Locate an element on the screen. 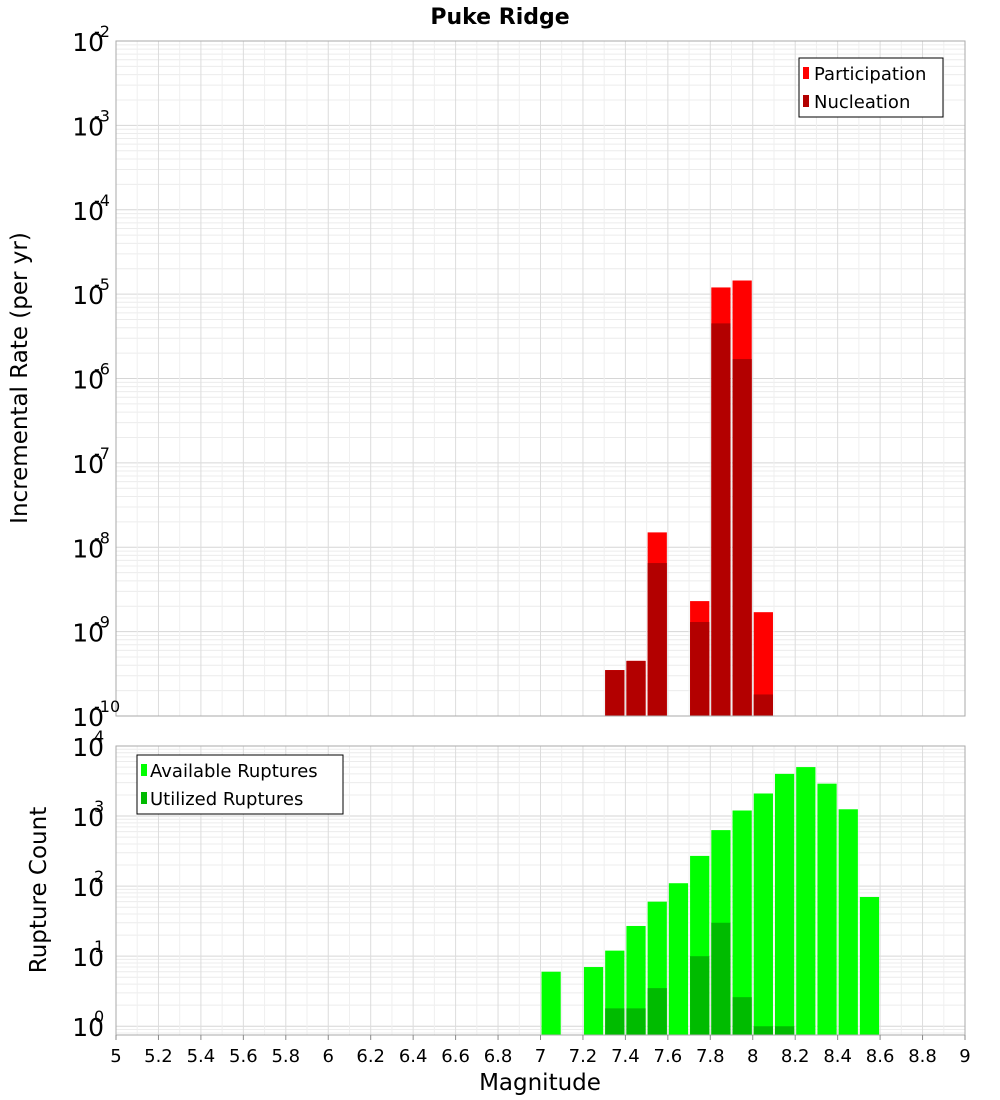  top-y-tick-exponent: -2 is located at coordinates (102, 31).